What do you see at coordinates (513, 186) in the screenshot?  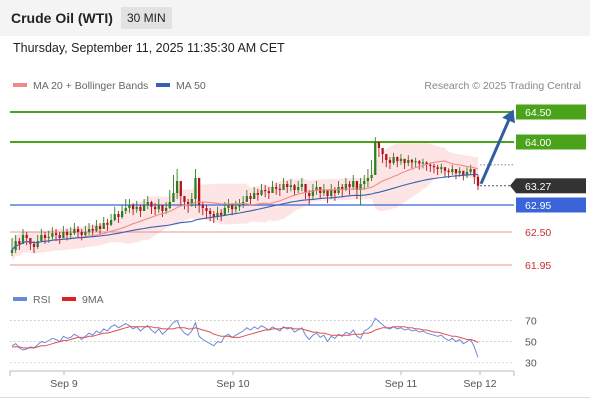 I see `current-price-label-notch` at bounding box center [513, 186].